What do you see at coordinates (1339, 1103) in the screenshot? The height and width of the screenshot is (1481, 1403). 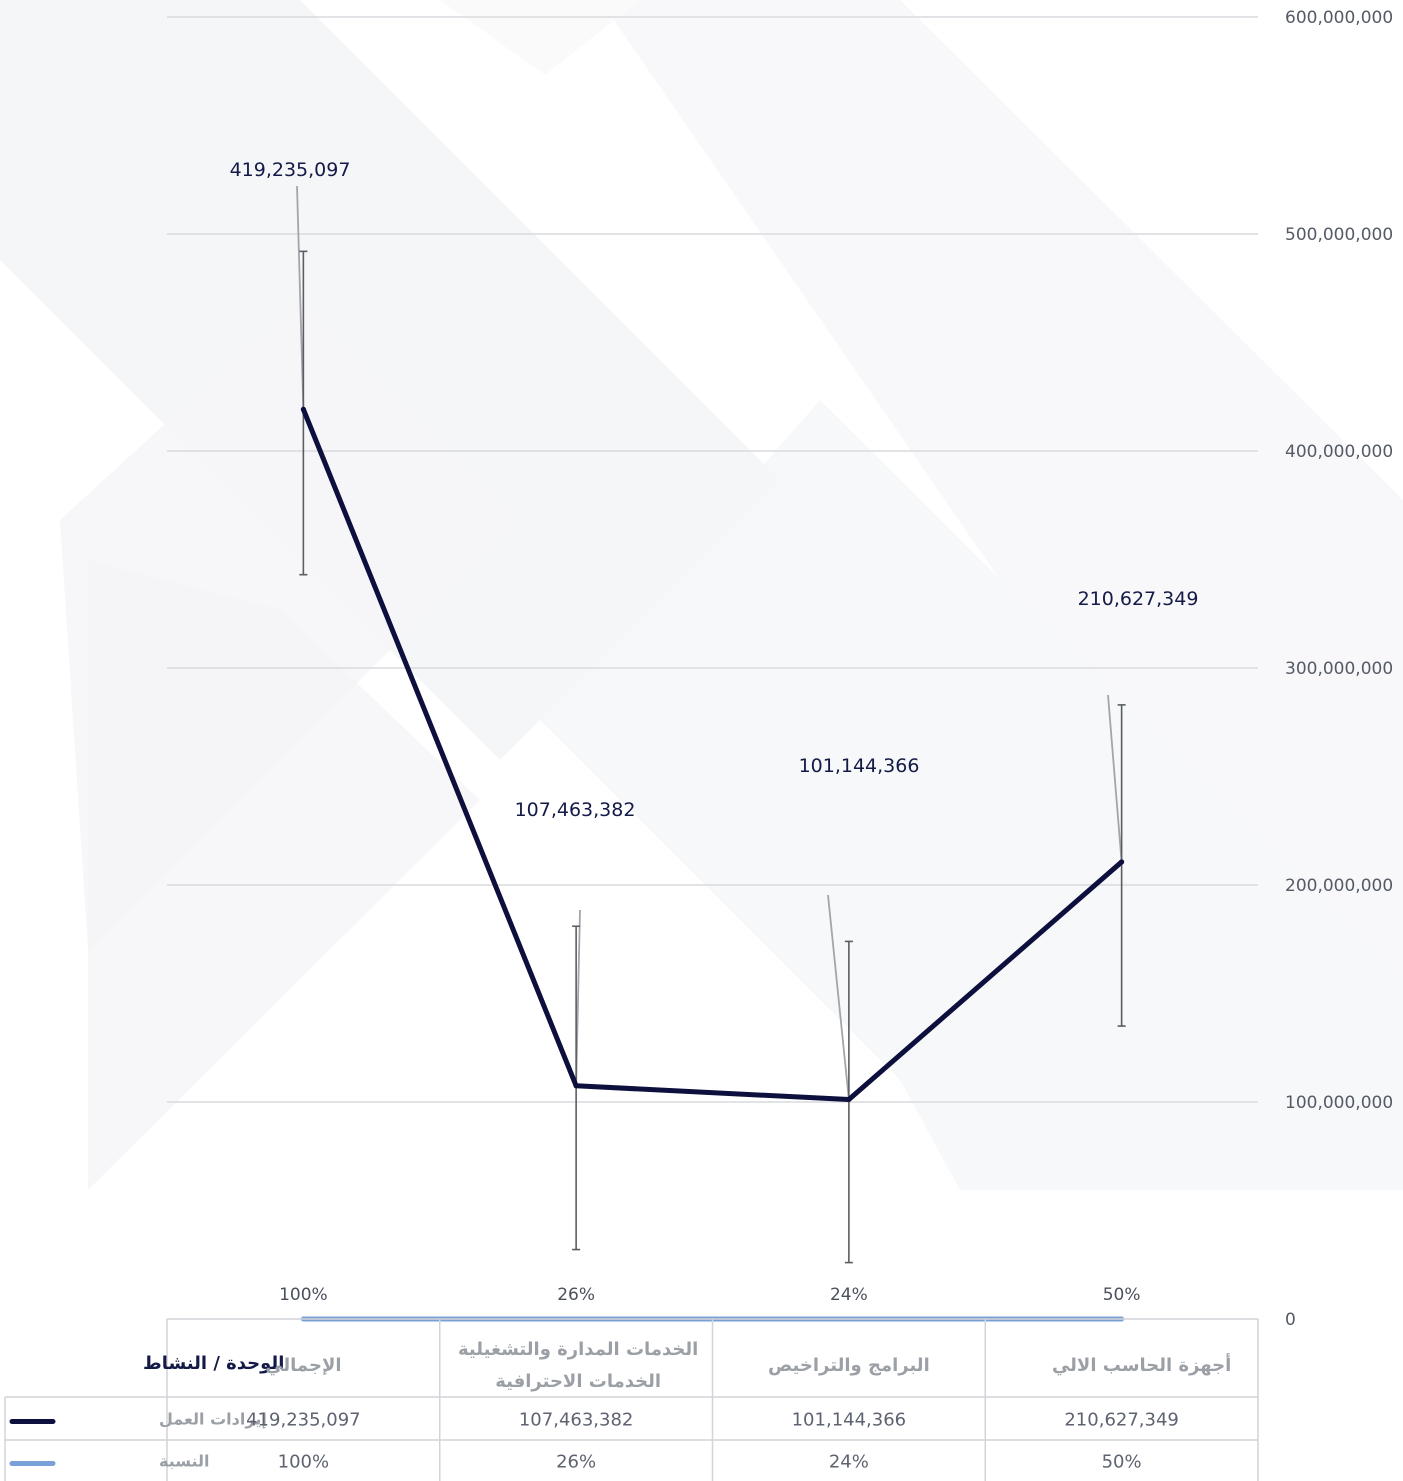 I see `y-tick-label: 100,000,000` at bounding box center [1339, 1103].